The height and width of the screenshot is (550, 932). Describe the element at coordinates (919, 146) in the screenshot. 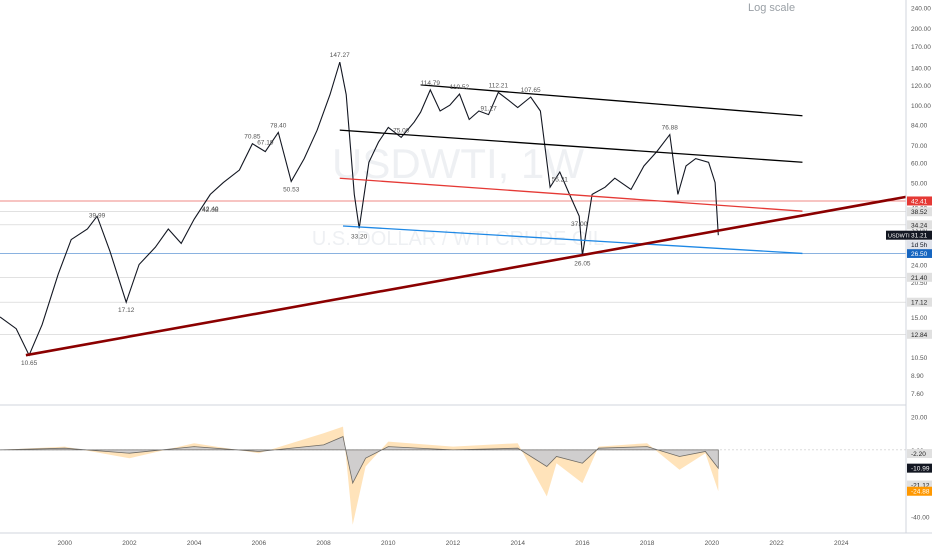

I see `y-tick-label: 70.00` at that location.